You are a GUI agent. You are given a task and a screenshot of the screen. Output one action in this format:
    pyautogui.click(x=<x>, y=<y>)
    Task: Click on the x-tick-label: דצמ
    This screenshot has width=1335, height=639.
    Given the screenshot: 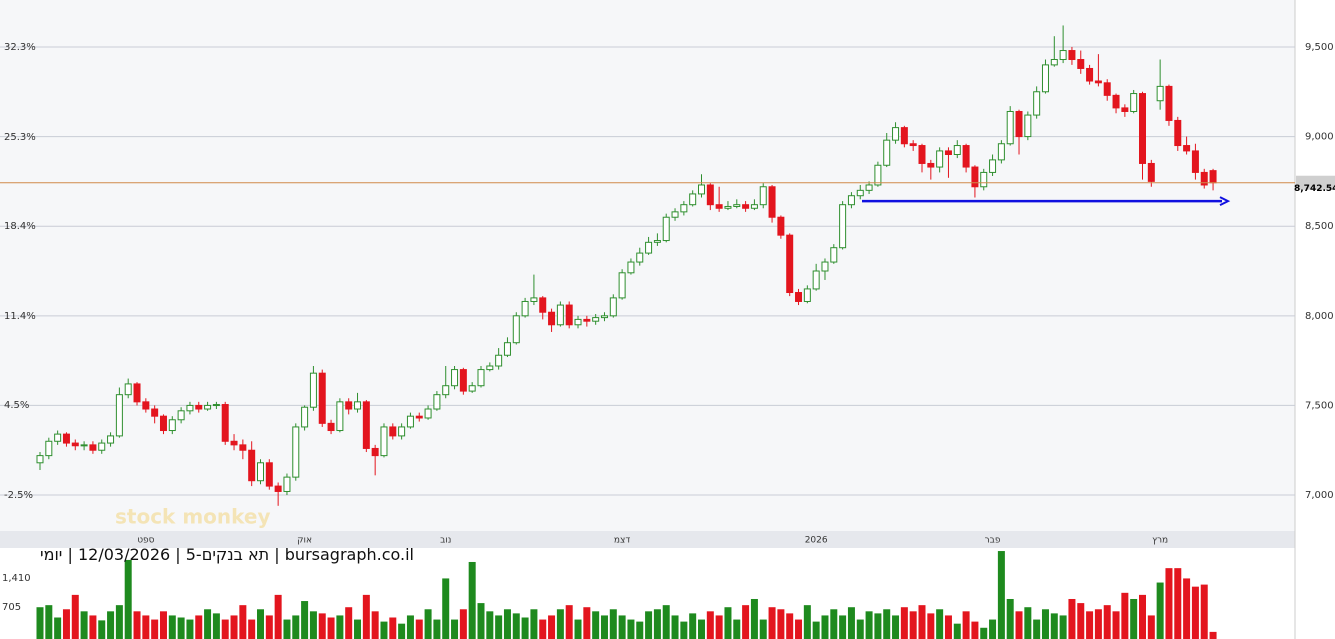 What is the action you would take?
    pyautogui.click(x=622, y=541)
    